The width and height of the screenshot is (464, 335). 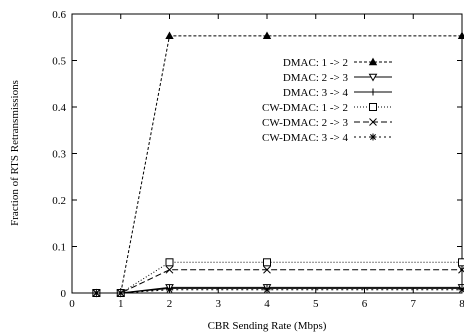 I want to click on legend-label: CW-DMAC: 1 -> 2, so click(x=305, y=108).